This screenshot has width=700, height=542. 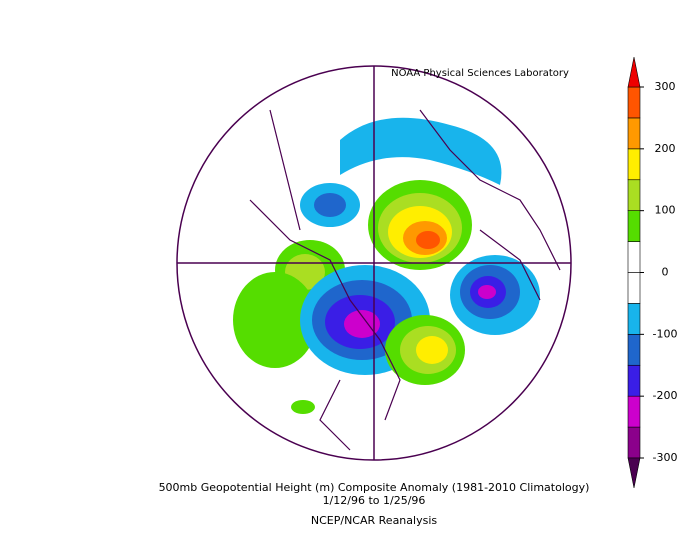 What do you see at coordinates (665, 272) in the screenshot?
I see `colorbar-tick-label: 0` at bounding box center [665, 272].